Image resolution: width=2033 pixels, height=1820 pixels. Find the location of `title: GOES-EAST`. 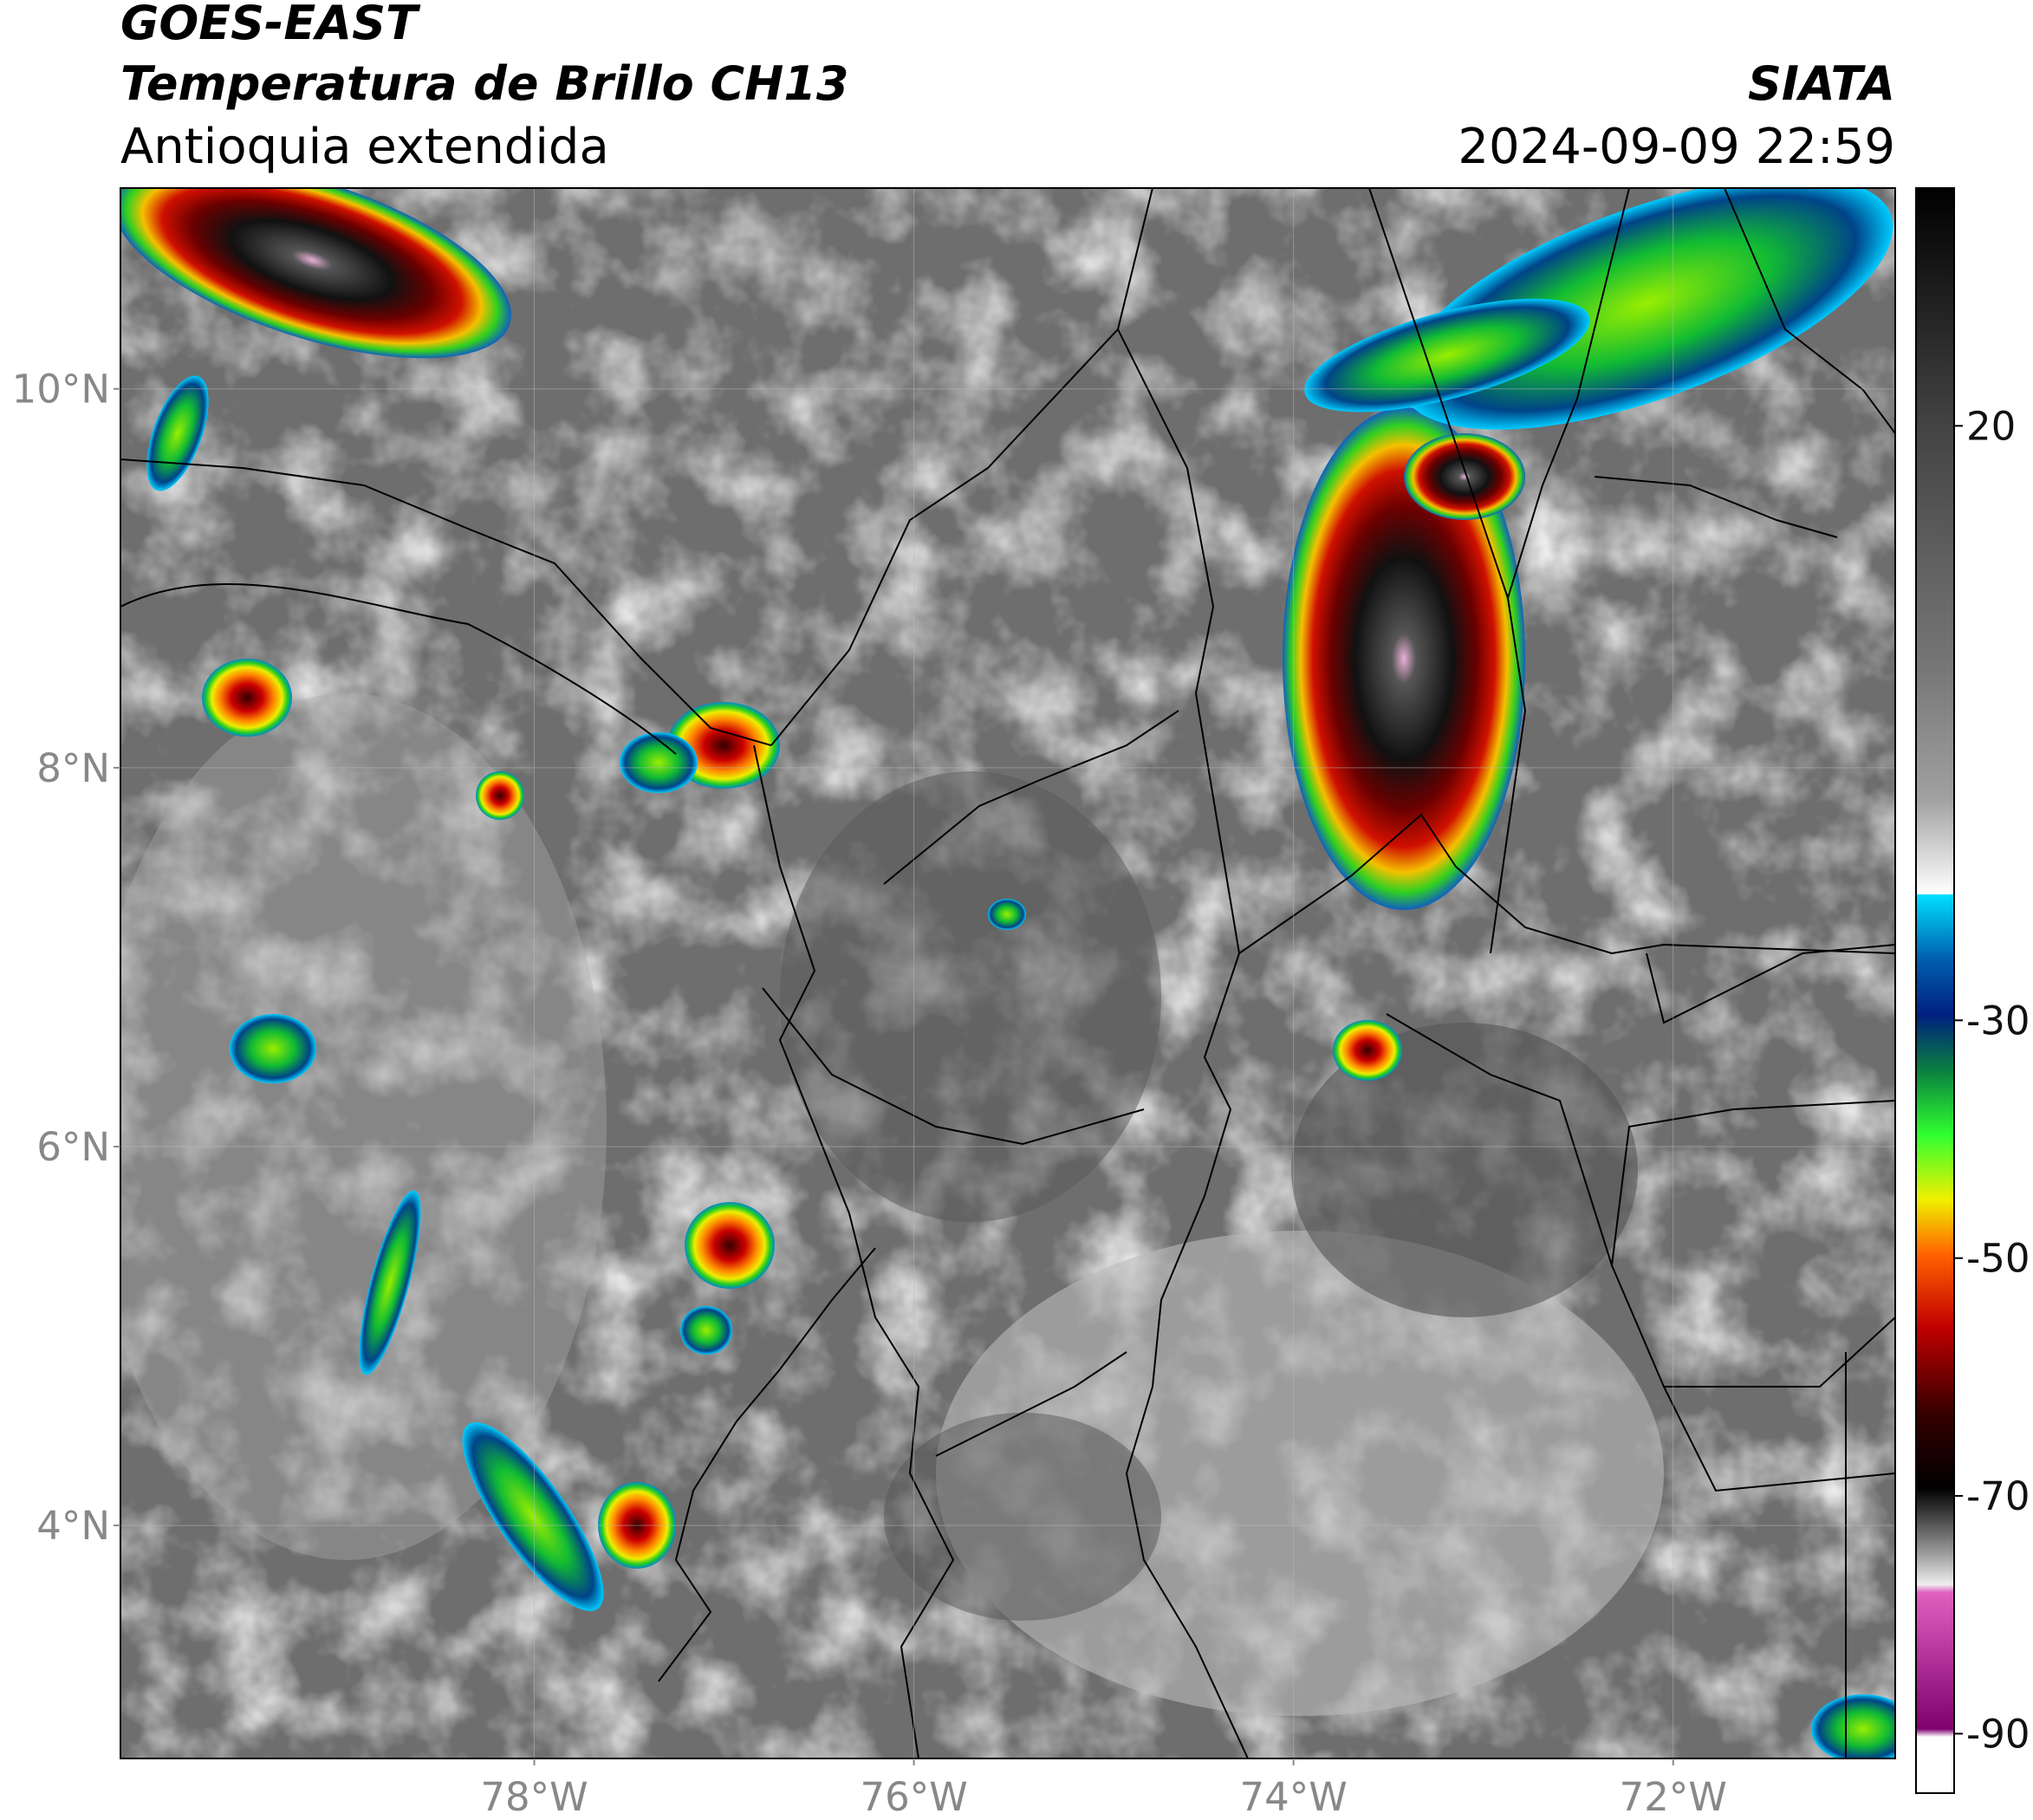

title: GOES-EAST is located at coordinates (270, 25).